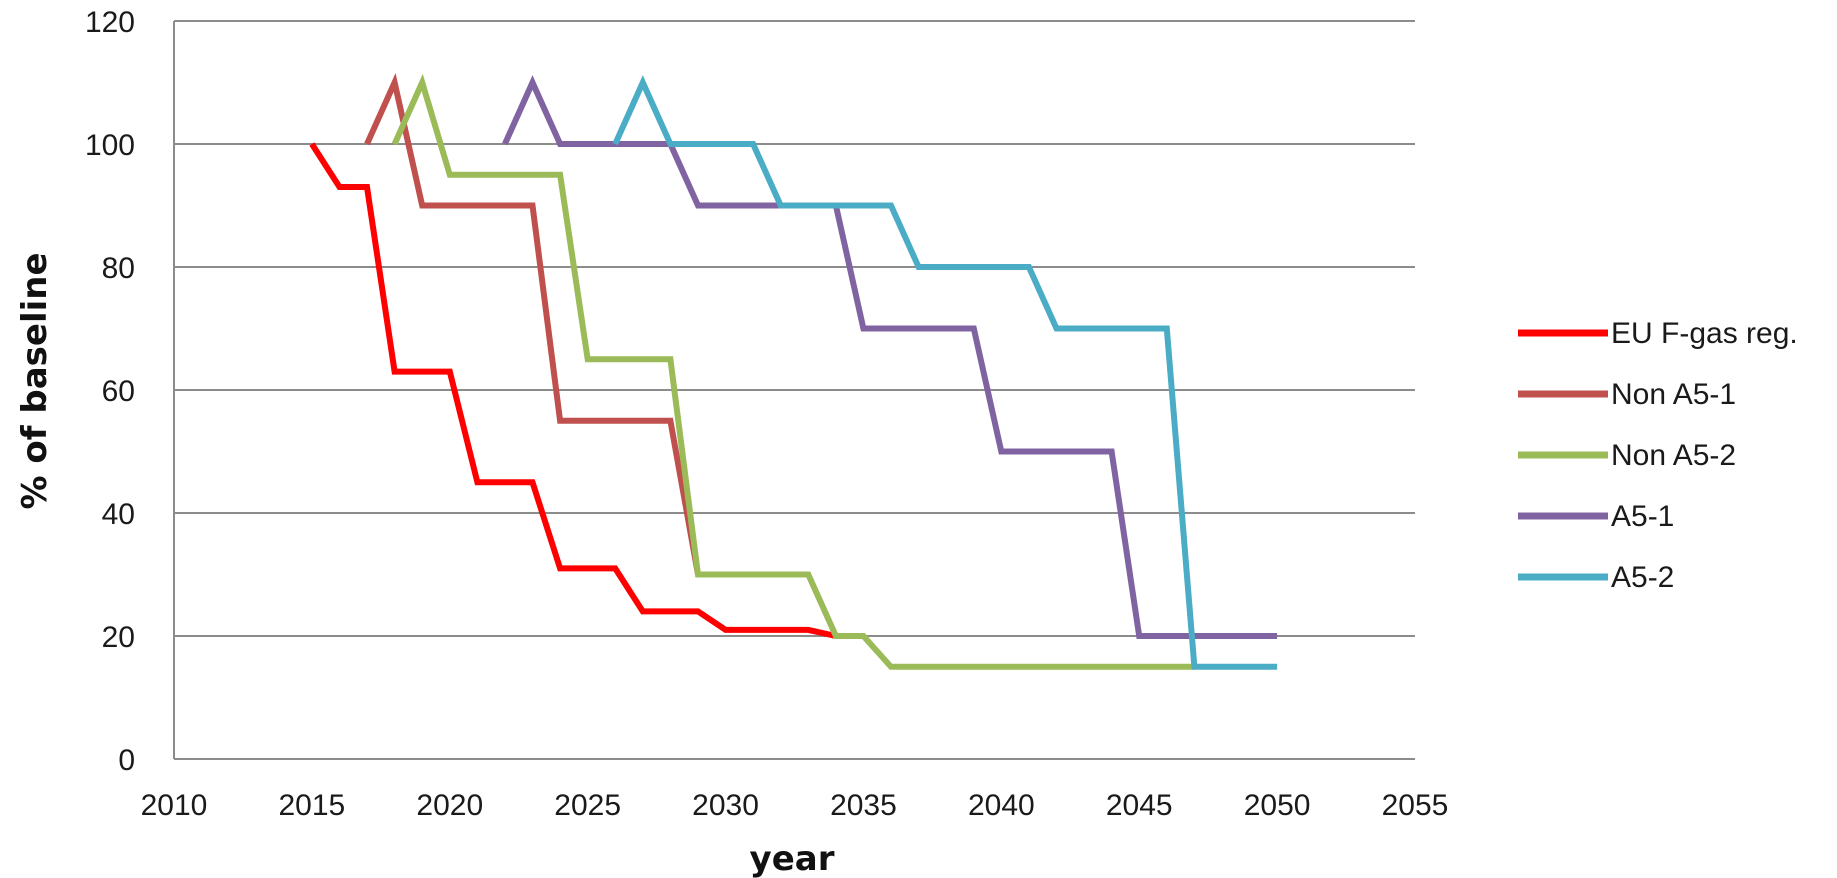 The image size is (1837, 878). Describe the element at coordinates (1673, 455) in the screenshot. I see `legend-label: Non A5-2` at that location.